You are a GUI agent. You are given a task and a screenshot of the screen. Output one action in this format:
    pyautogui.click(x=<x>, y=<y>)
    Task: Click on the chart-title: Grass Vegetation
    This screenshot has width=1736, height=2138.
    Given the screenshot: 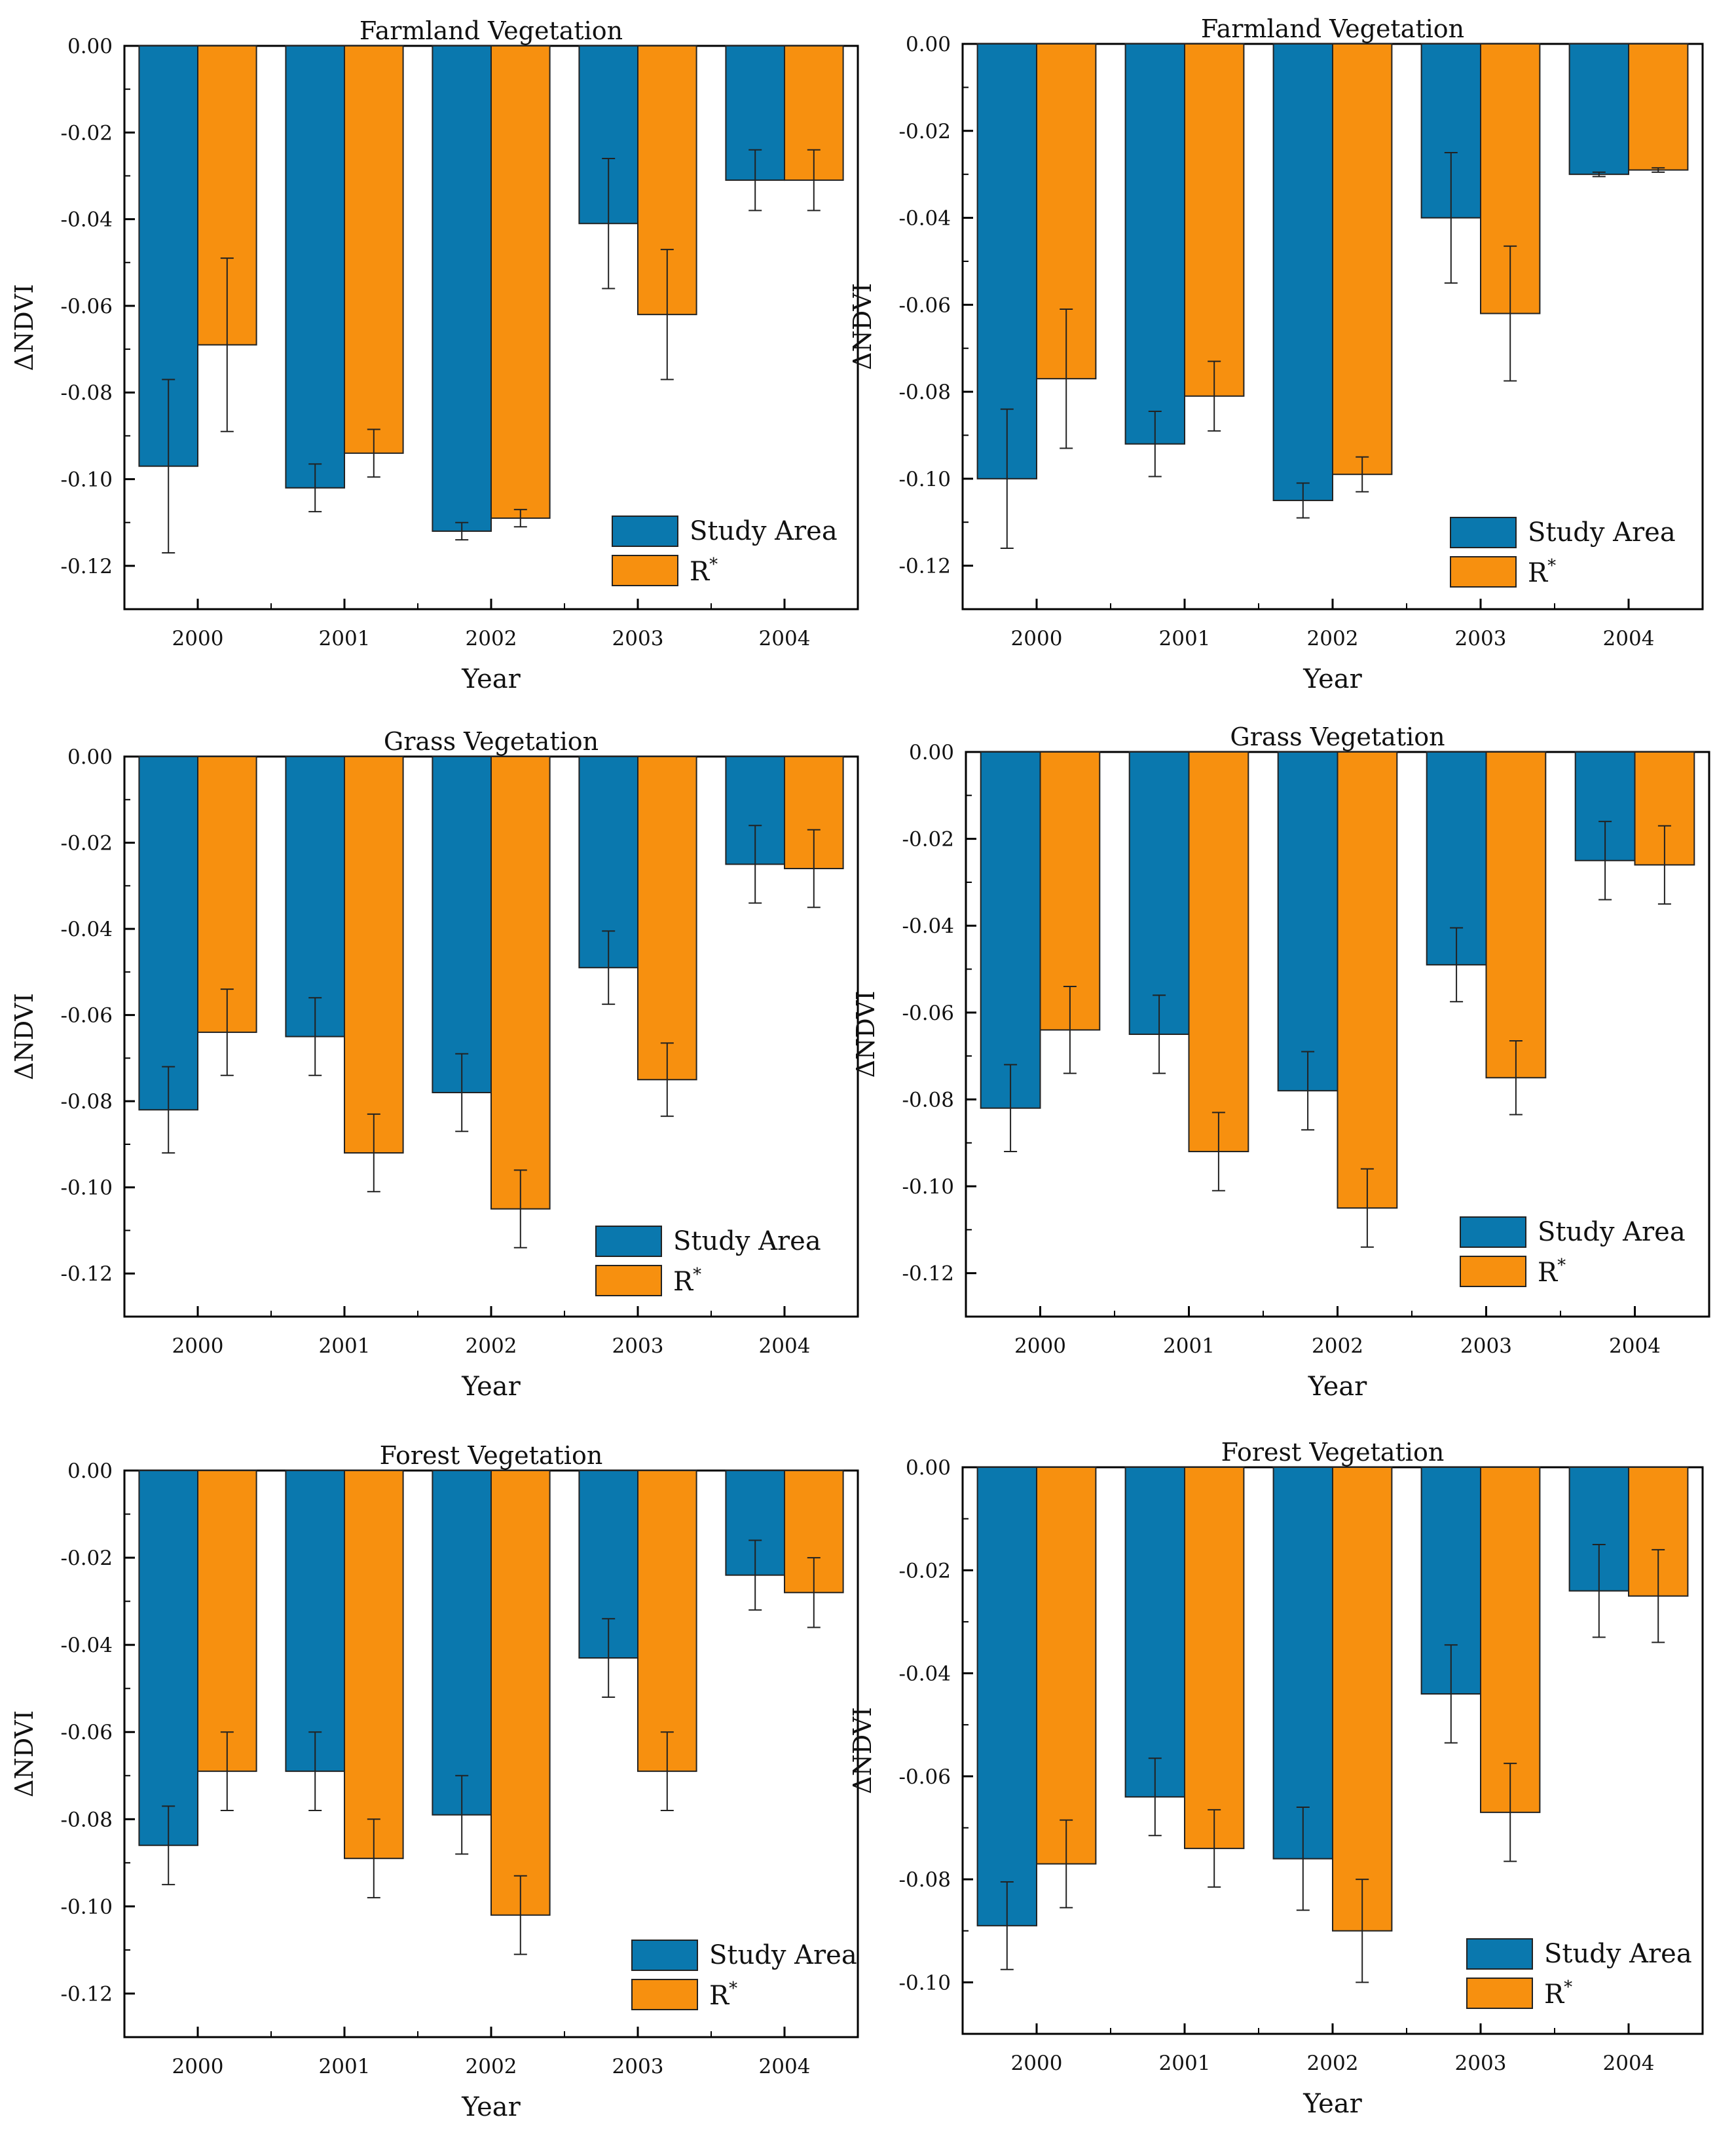 What is the action you would take?
    pyautogui.click(x=491, y=741)
    